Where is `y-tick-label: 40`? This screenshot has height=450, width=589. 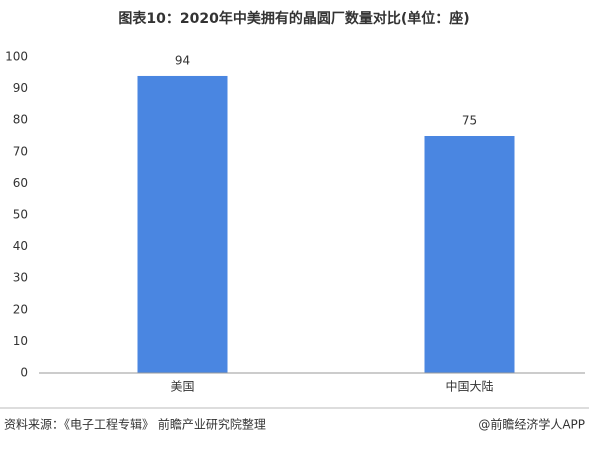
y-tick-label: 40 is located at coordinates (20, 246).